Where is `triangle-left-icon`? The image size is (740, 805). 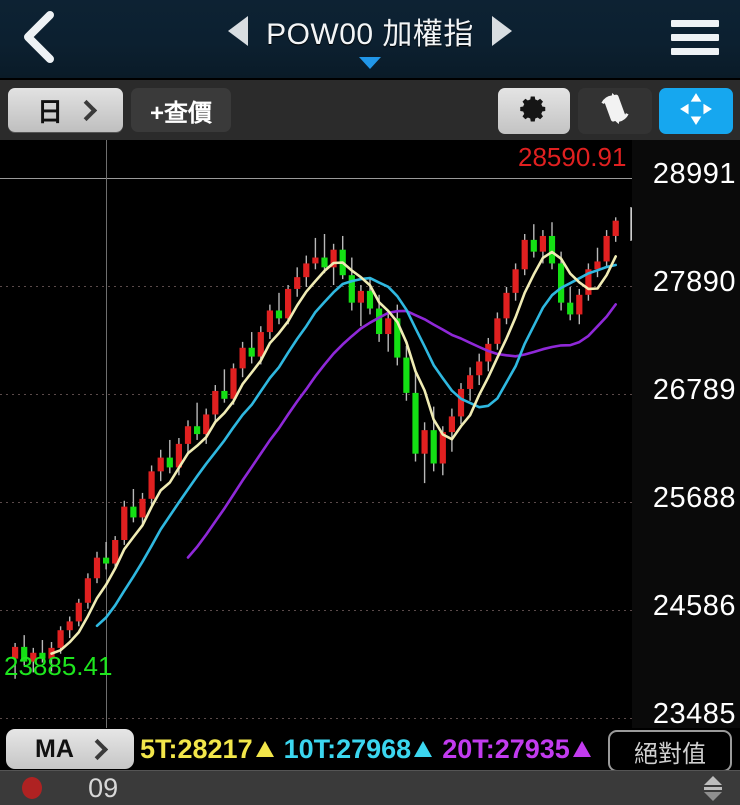 triangle-left-icon is located at coordinates (238, 31).